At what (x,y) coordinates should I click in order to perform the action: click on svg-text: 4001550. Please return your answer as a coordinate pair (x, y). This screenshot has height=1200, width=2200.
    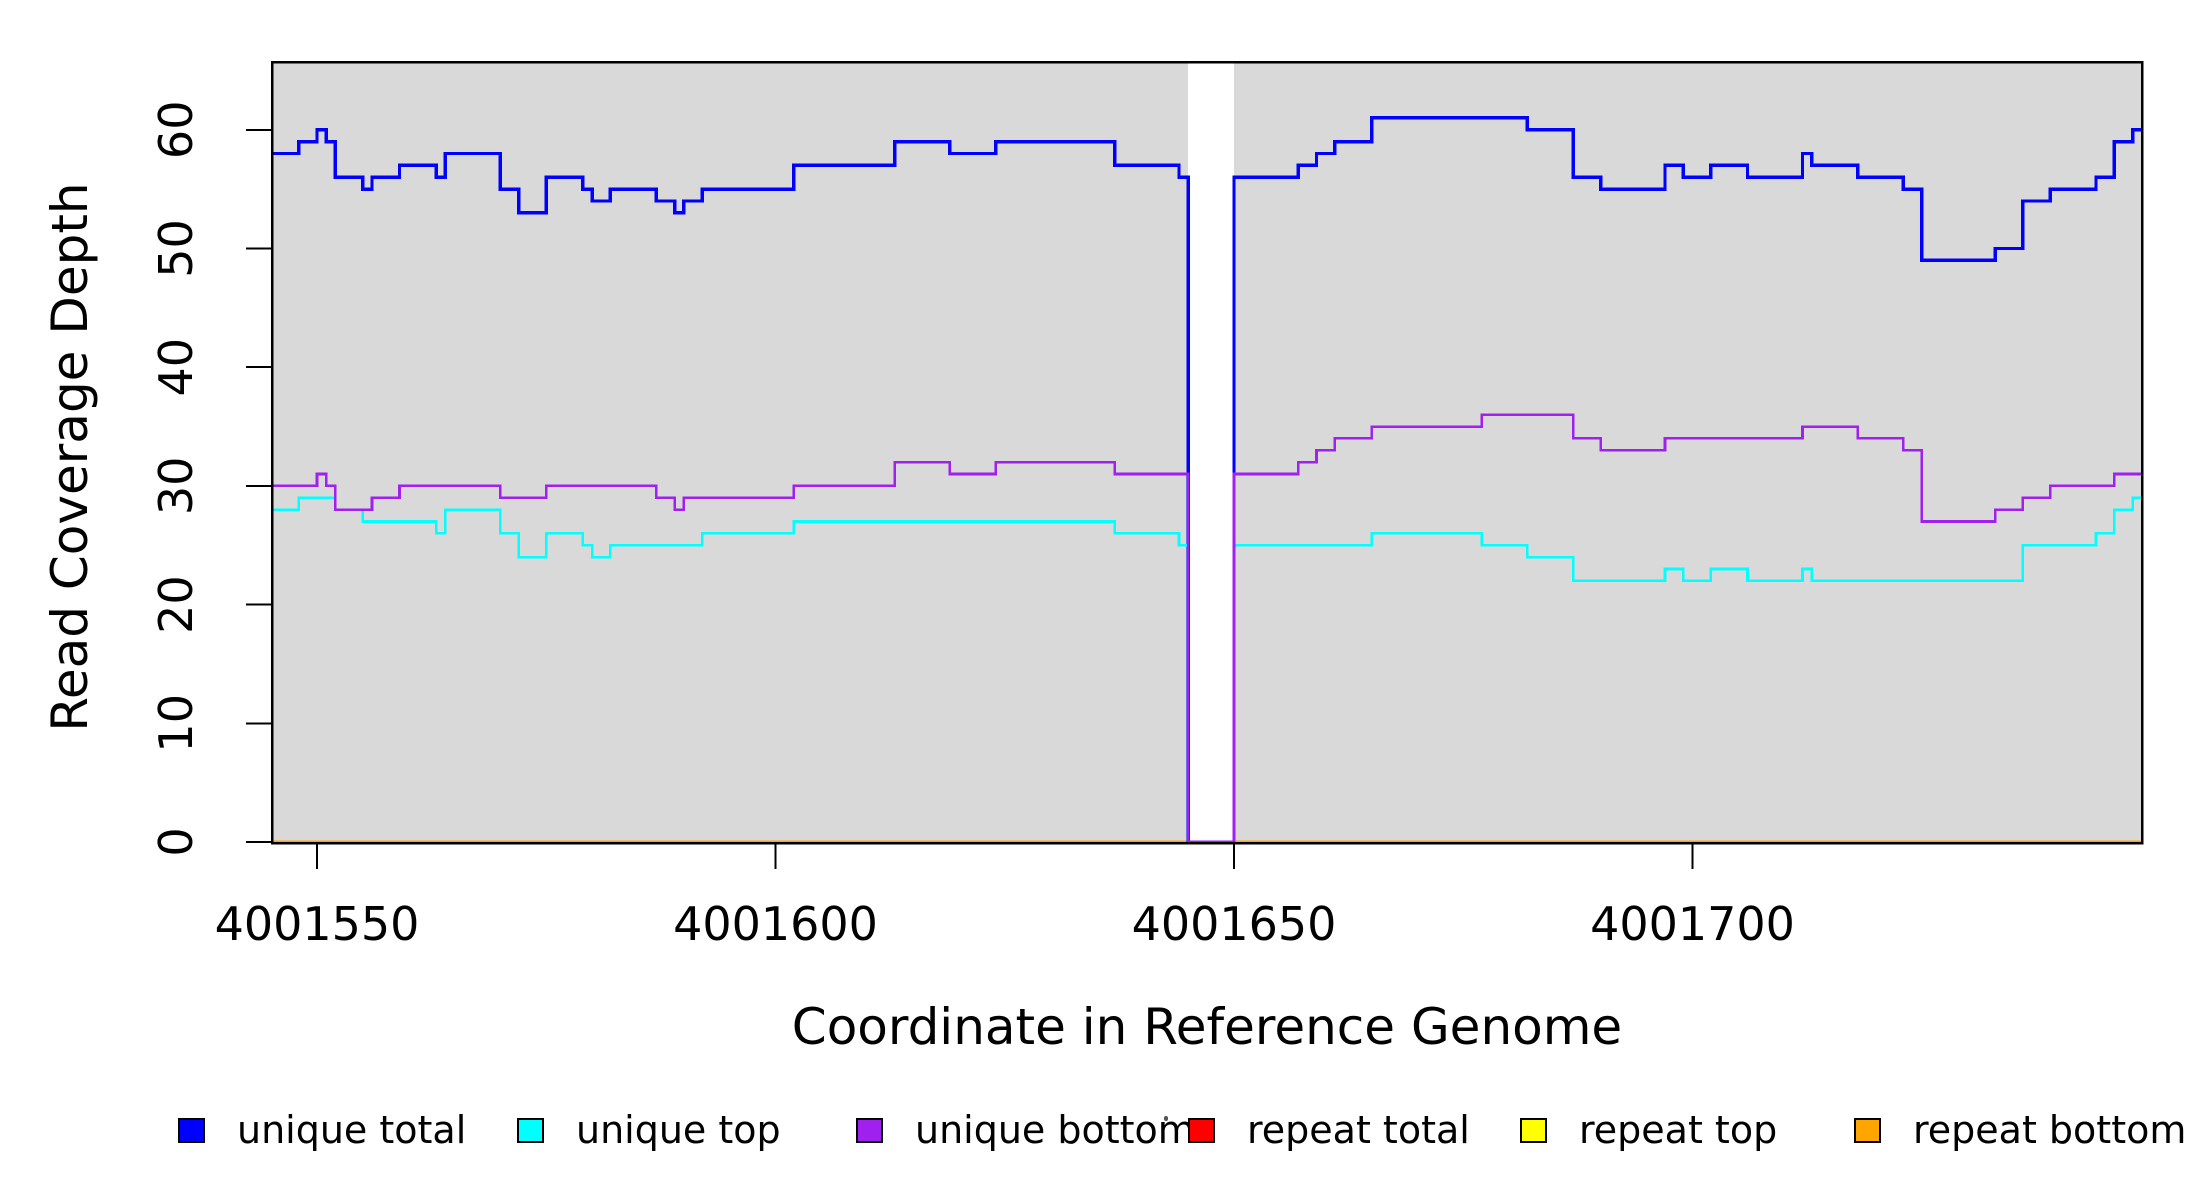
    Looking at the image, I should click on (317, 924).